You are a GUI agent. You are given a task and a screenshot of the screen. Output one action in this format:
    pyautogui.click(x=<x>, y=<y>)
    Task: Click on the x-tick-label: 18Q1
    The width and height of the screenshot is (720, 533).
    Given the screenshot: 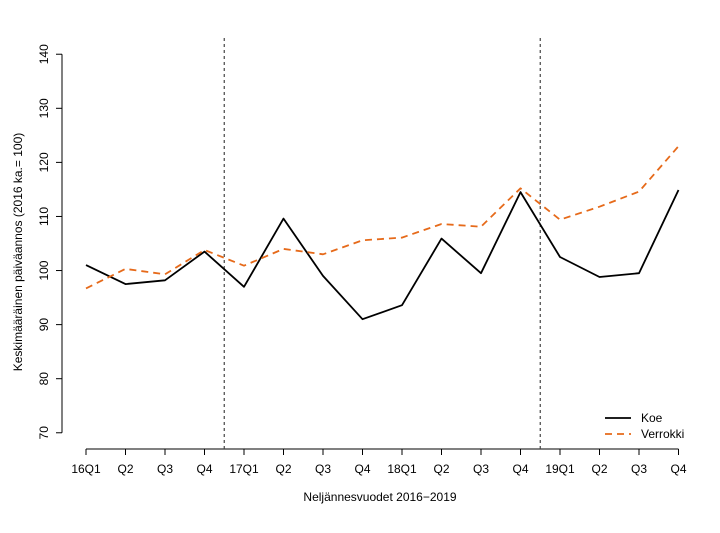 What is the action you would take?
    pyautogui.click(x=402, y=469)
    